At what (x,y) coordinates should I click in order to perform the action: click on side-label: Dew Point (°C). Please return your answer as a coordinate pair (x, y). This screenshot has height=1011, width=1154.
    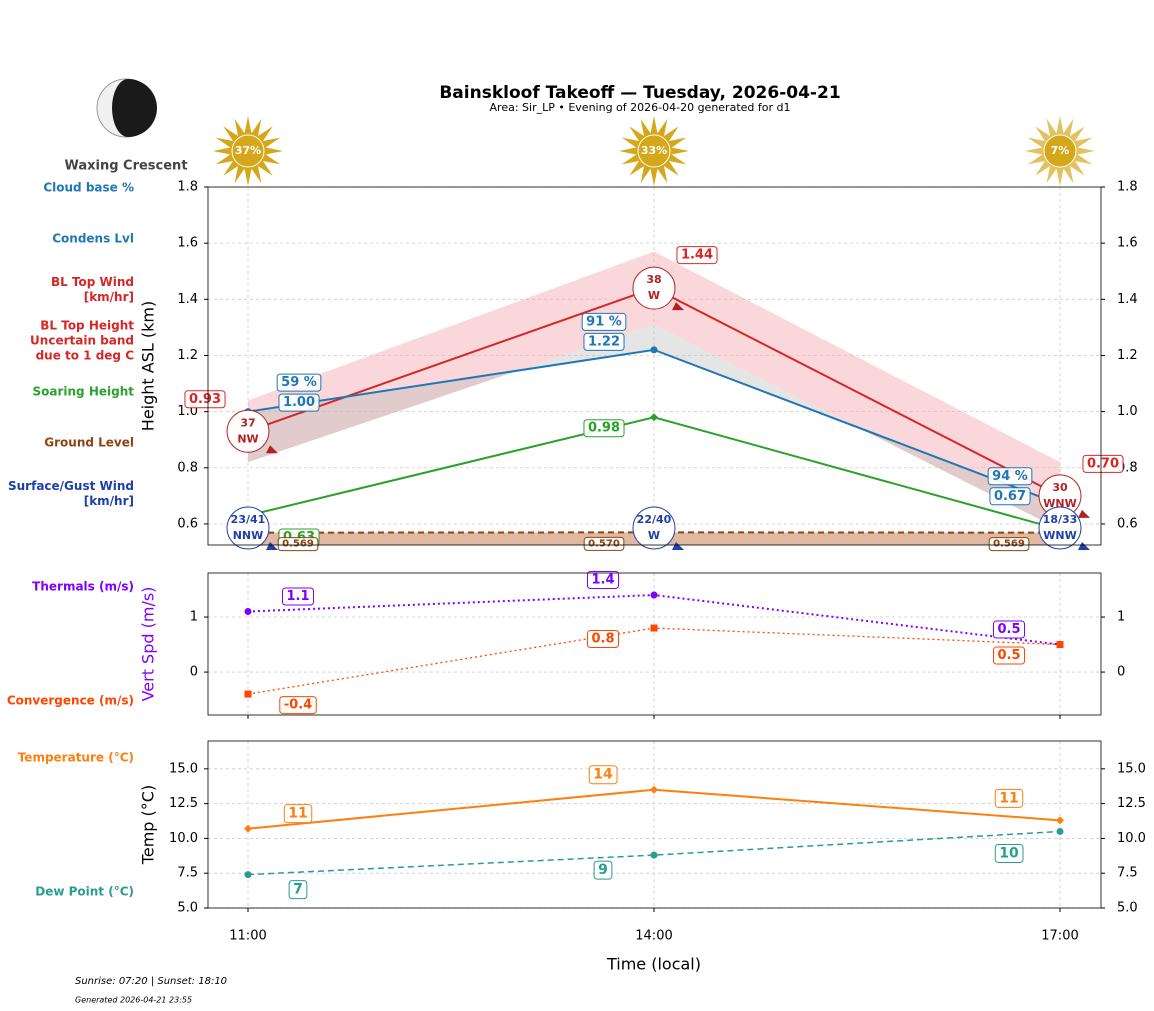
    Looking at the image, I should click on (84, 891).